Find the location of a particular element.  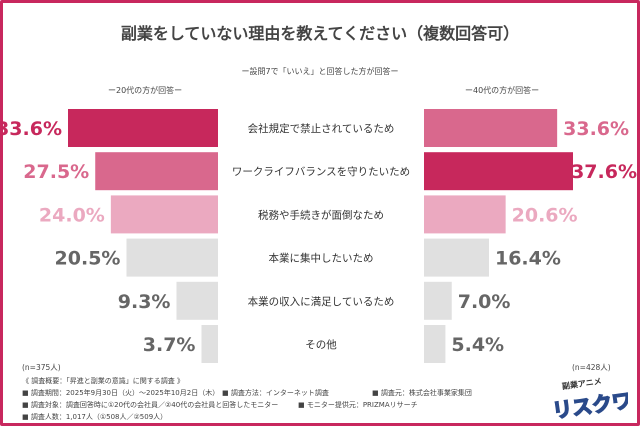

legend-left: ー20代の方が回答ー is located at coordinates (145, 90).